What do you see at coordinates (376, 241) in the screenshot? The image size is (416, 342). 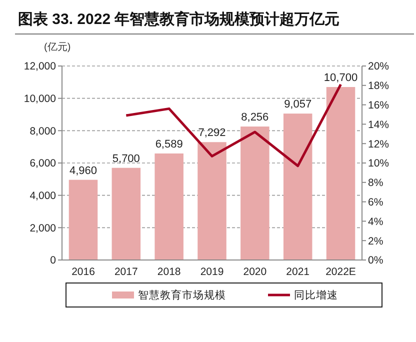 I see `y2-tick-label: 2%` at bounding box center [376, 241].